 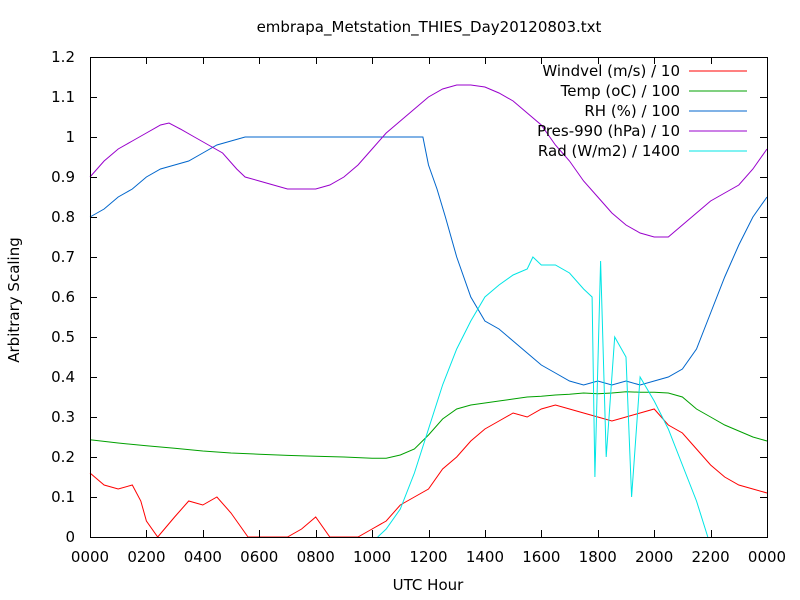 I want to click on y-tick-label: 0.1, so click(x=63, y=497).